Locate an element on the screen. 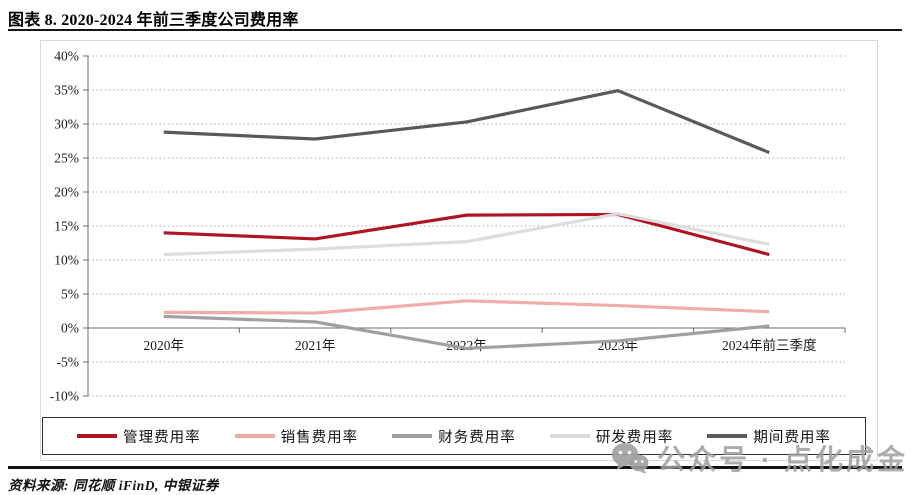  legend-label: 期间费用率 is located at coordinates (792, 437).